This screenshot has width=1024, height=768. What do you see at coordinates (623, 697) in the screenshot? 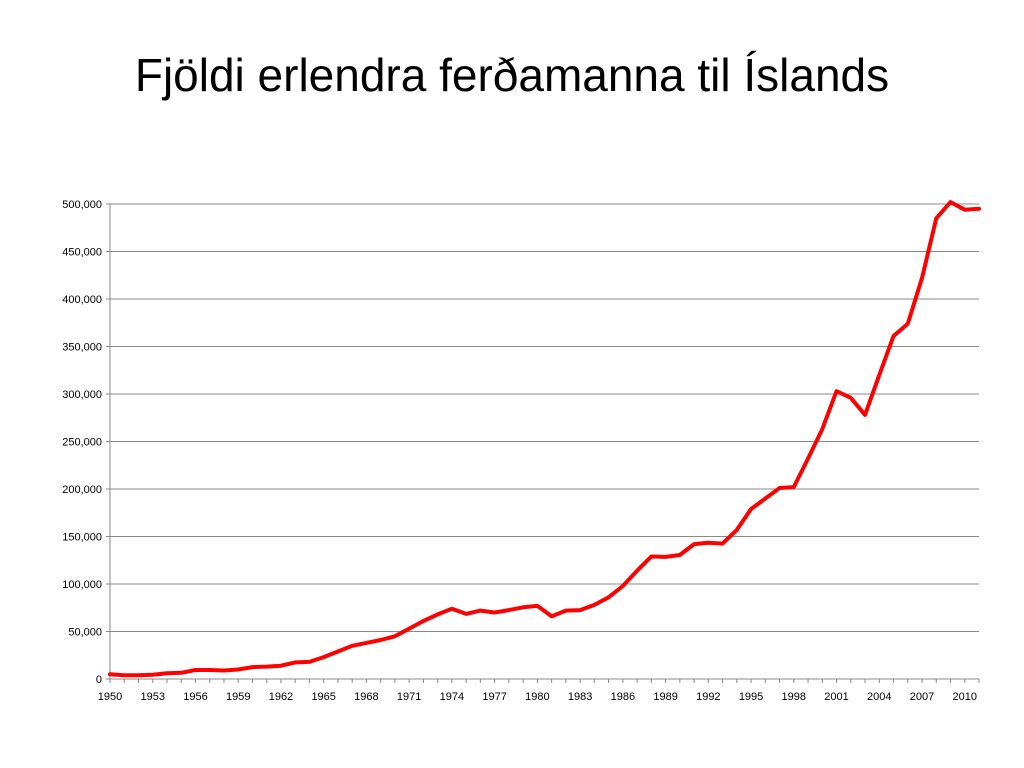
I see `x-tick-label: 1986` at bounding box center [623, 697].